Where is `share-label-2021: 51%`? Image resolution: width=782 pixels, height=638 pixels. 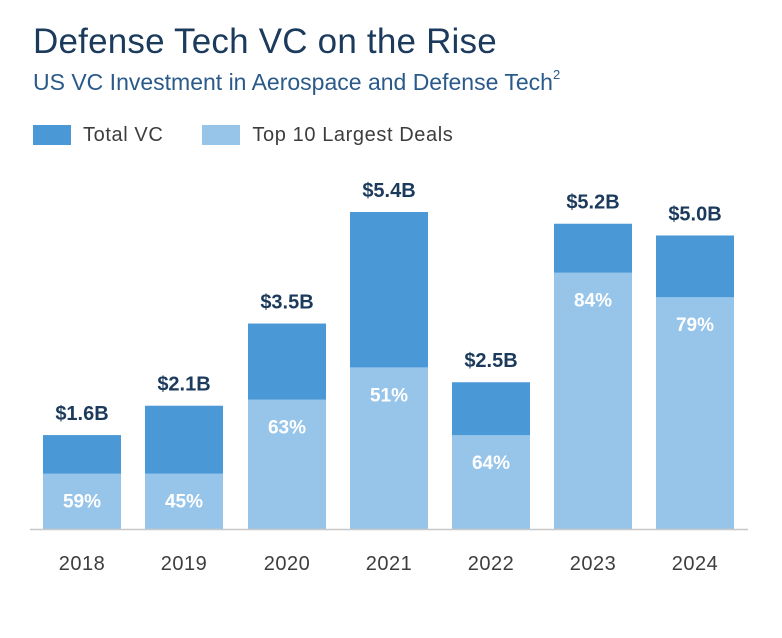
share-label-2021: 51% is located at coordinates (389, 395).